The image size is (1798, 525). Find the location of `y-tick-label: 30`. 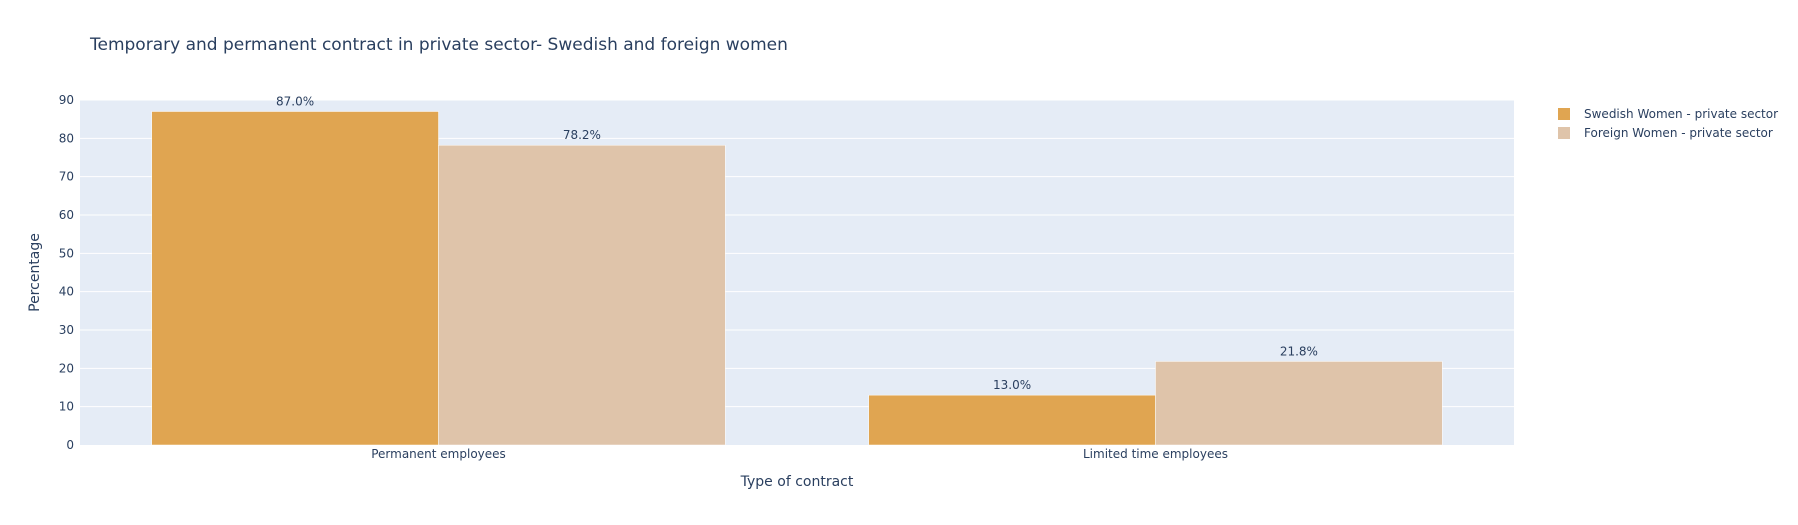

y-tick-label: 30 is located at coordinates (66, 330).